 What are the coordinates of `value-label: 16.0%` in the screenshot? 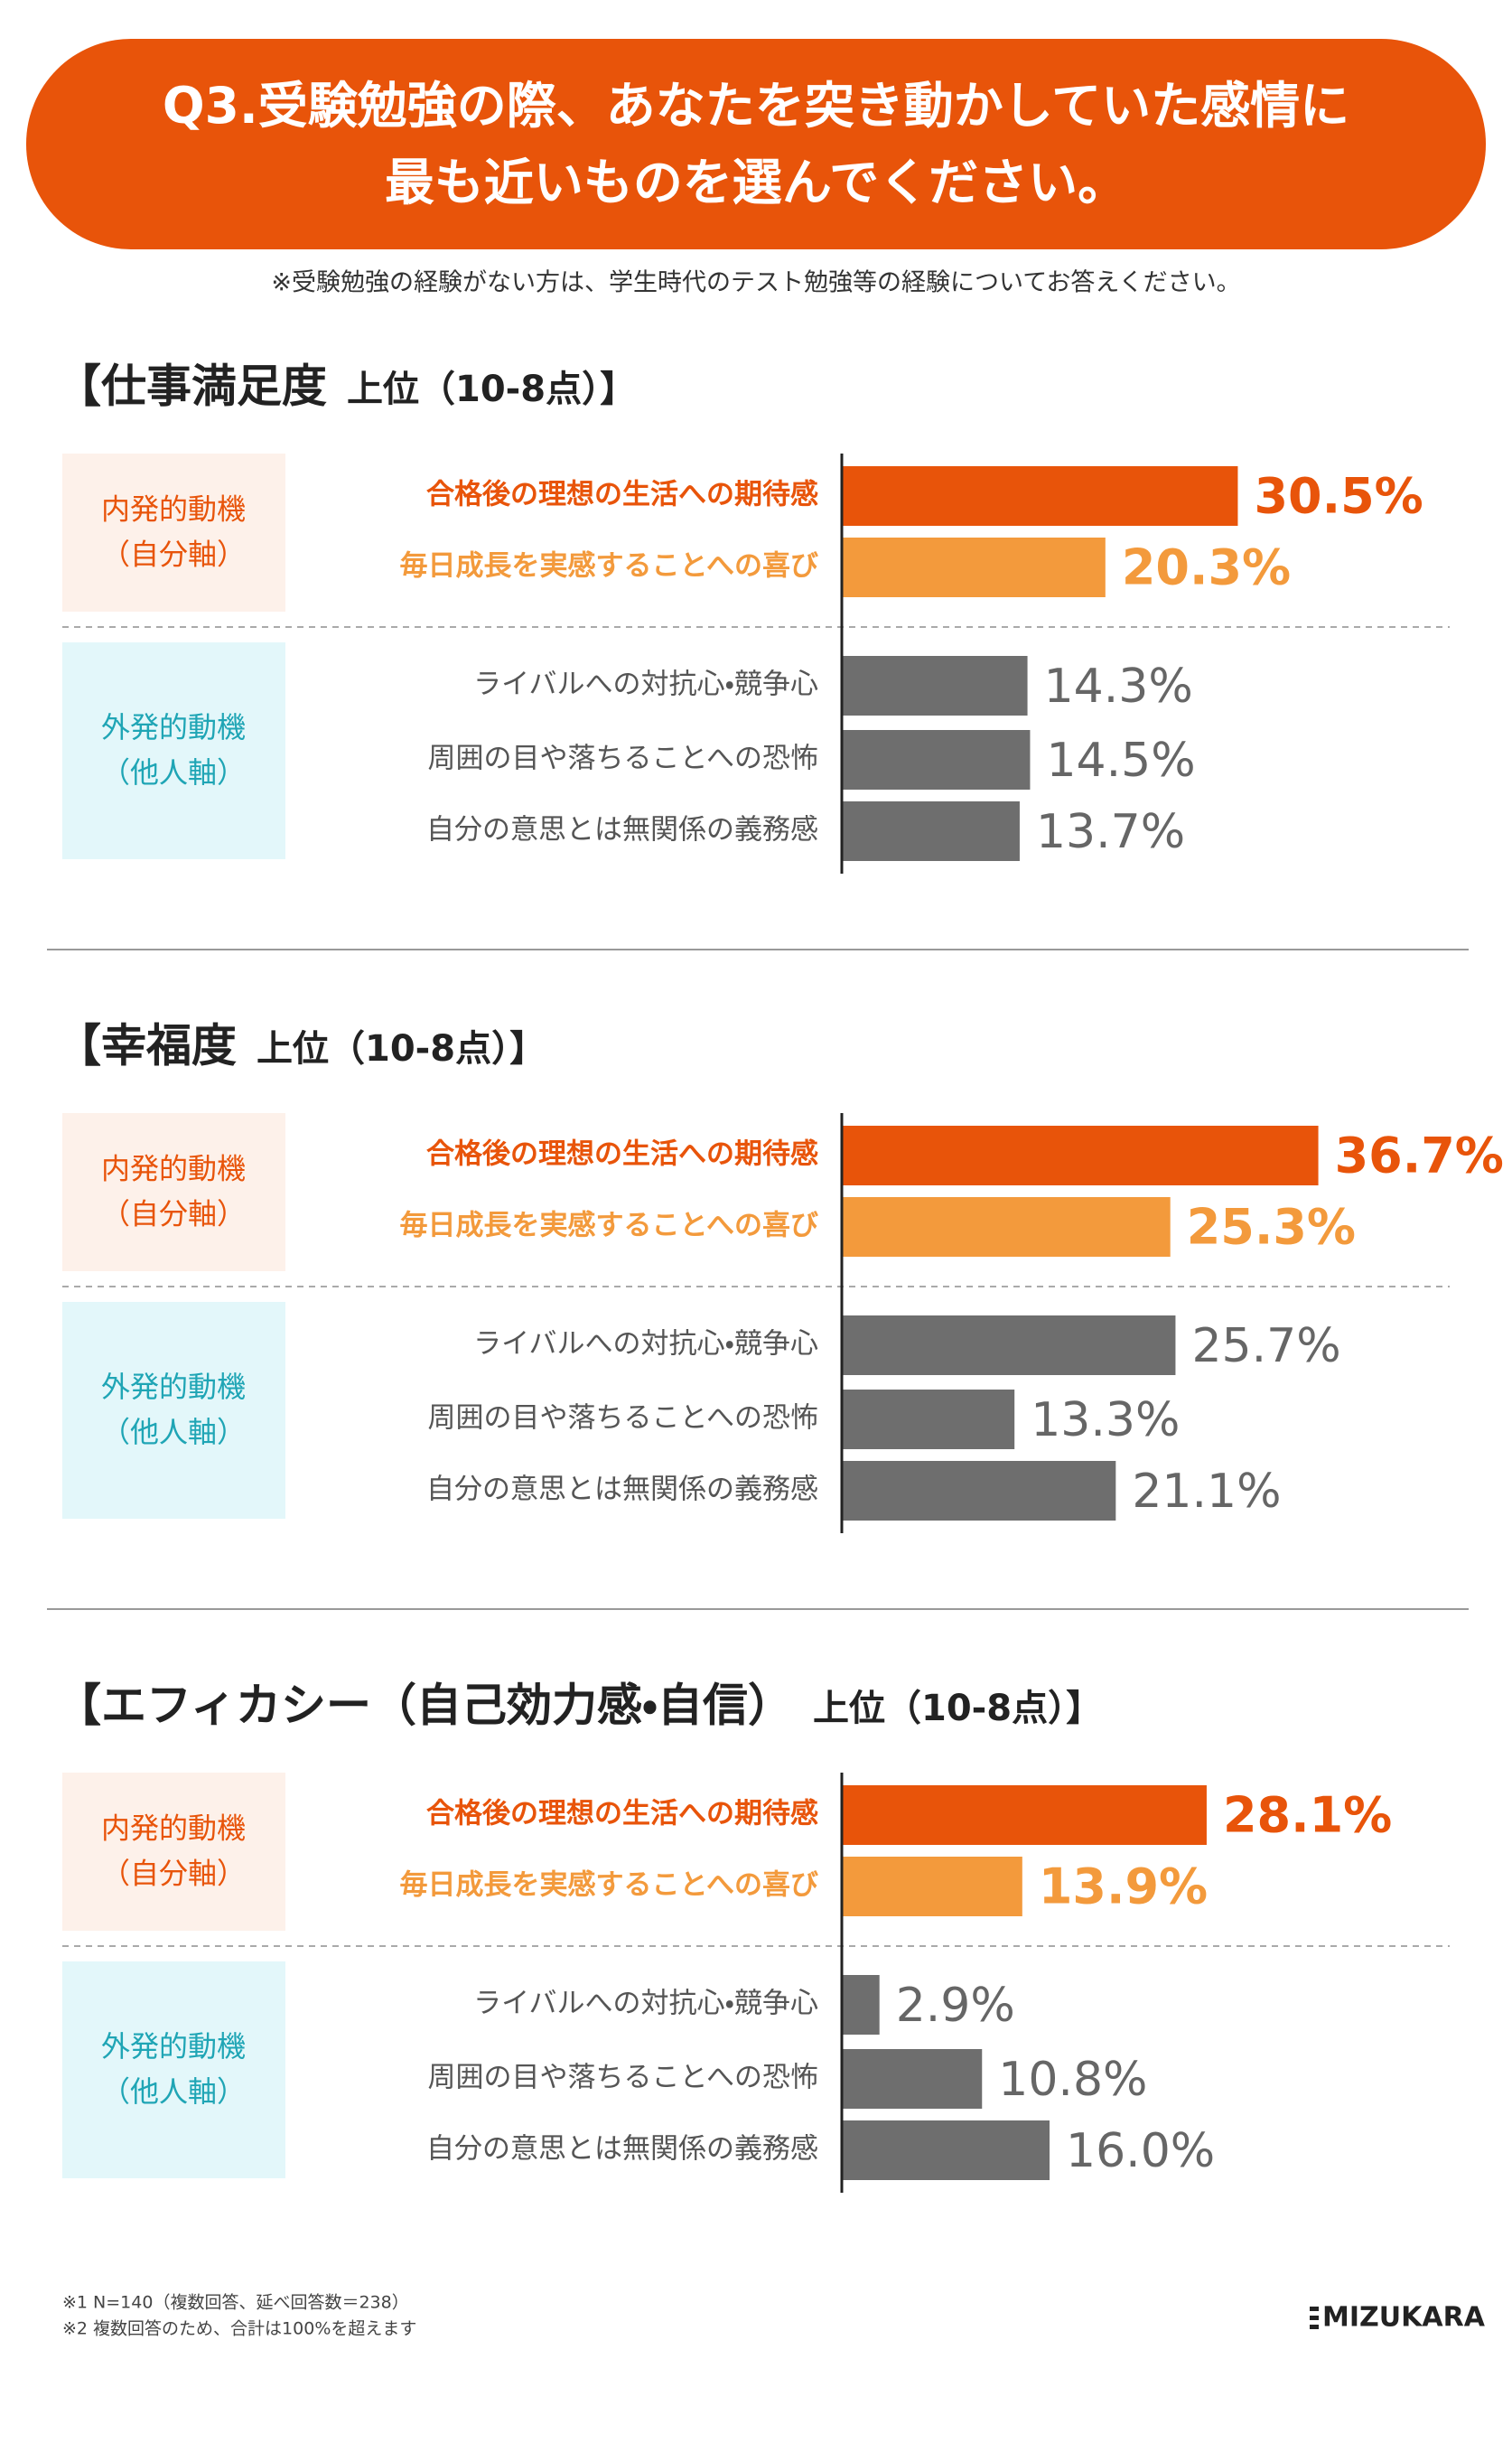 It's located at (1140, 2151).